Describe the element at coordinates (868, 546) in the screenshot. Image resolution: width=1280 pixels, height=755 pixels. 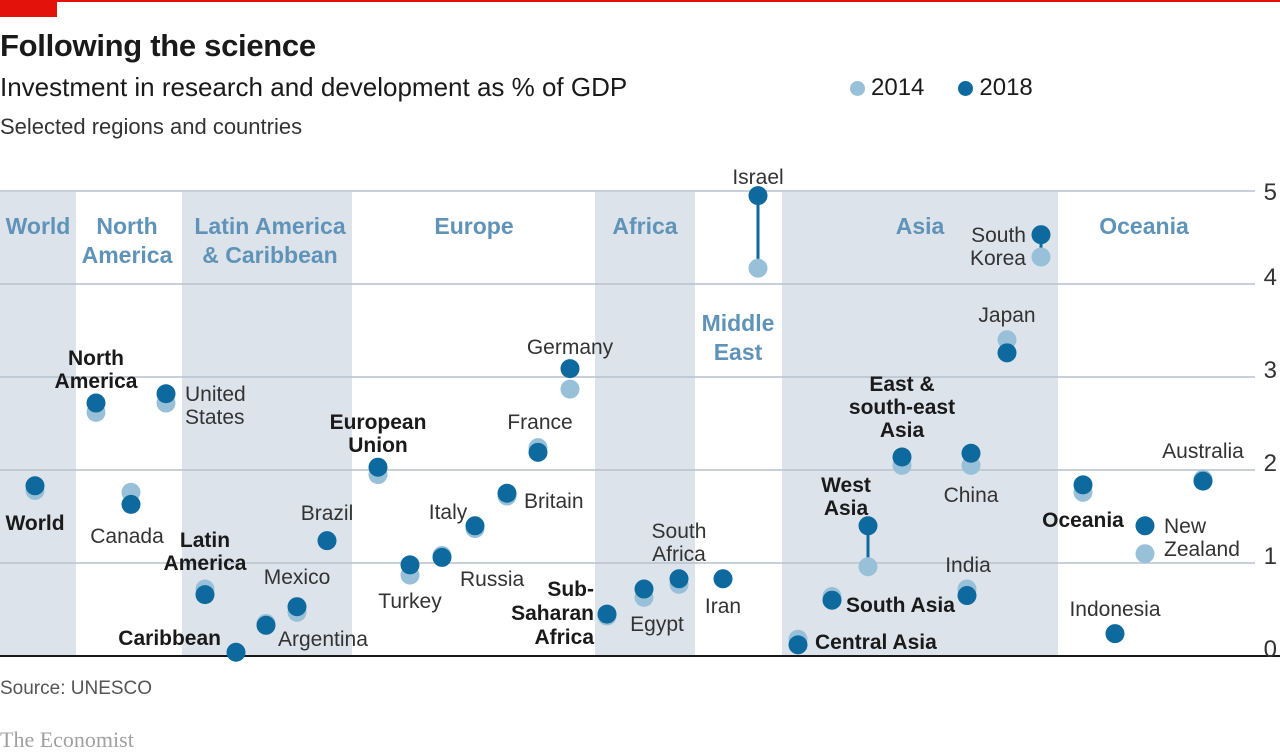
I see `point-group-west-asia` at that location.